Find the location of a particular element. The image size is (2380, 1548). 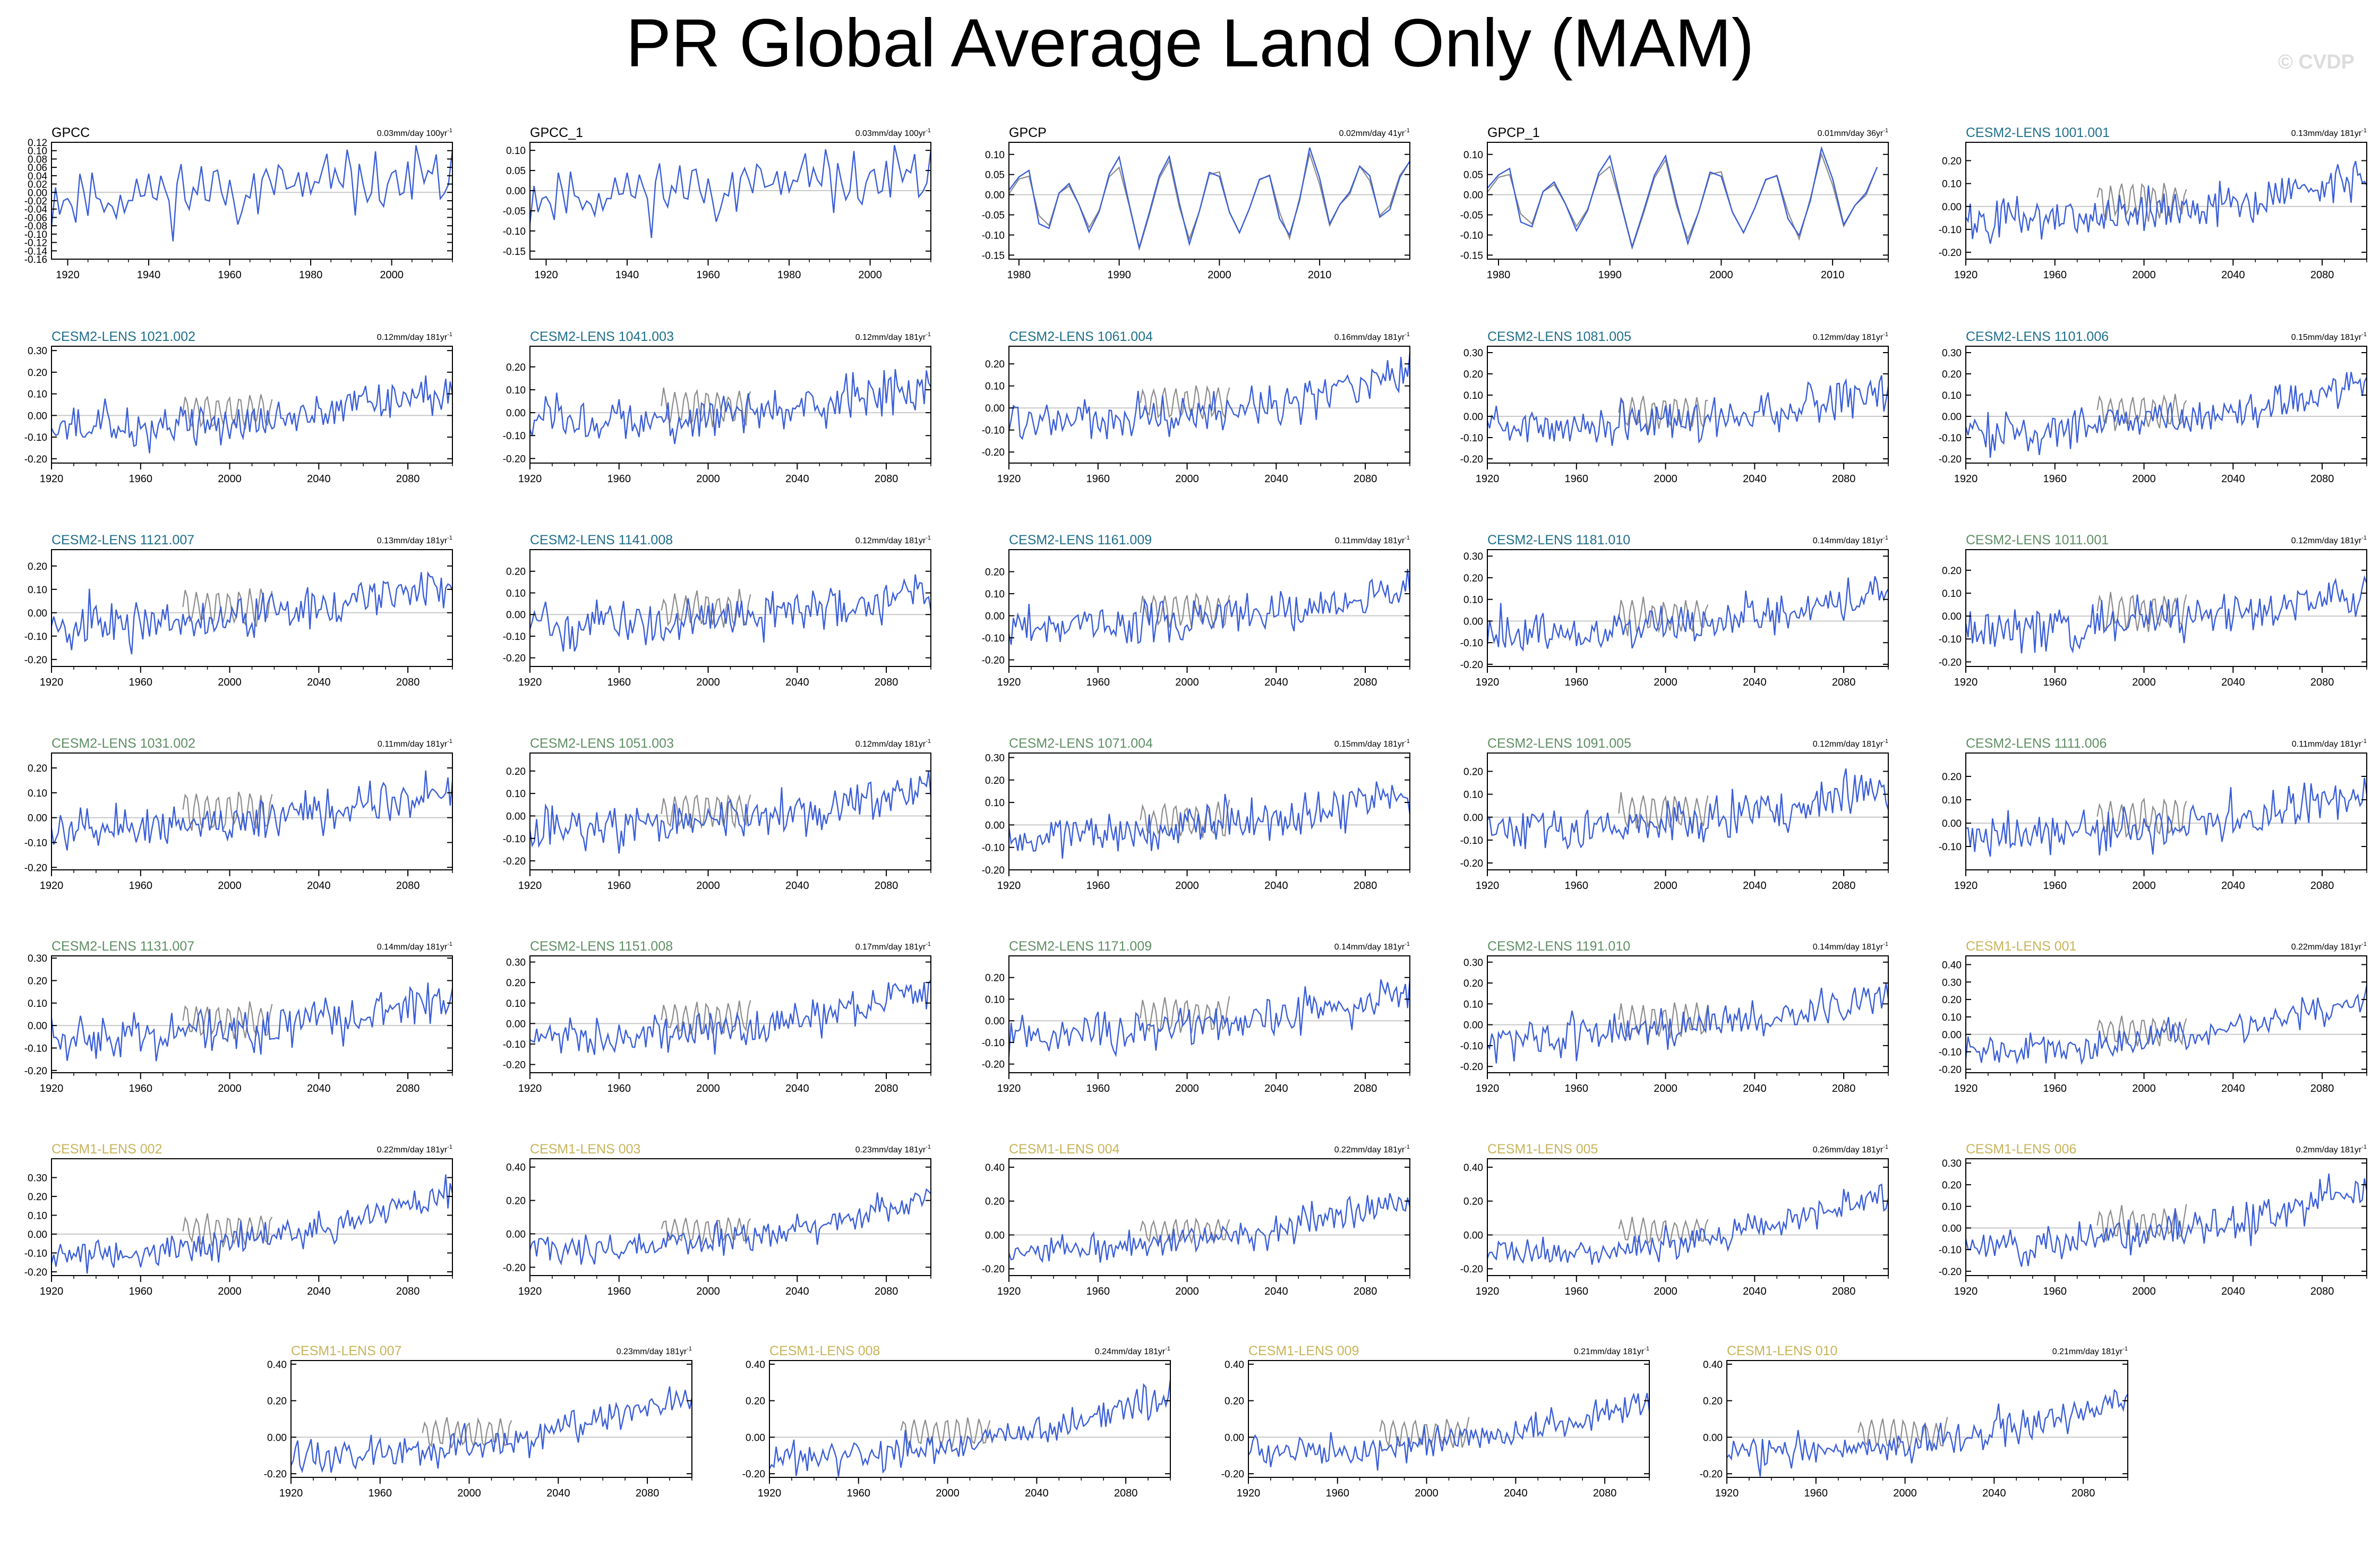

panel-title: CESM1-LENS 005 is located at coordinates (1542, 1149).